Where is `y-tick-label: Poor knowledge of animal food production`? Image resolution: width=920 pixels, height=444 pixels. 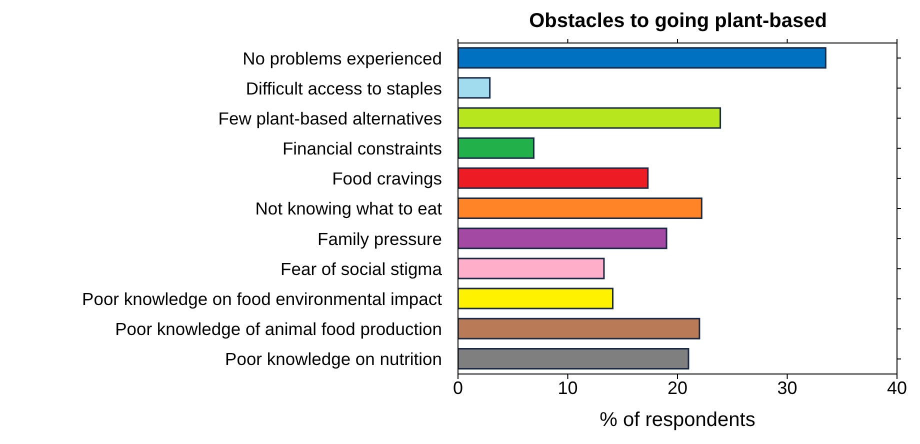 y-tick-label: Poor knowledge of animal food production is located at coordinates (278, 329).